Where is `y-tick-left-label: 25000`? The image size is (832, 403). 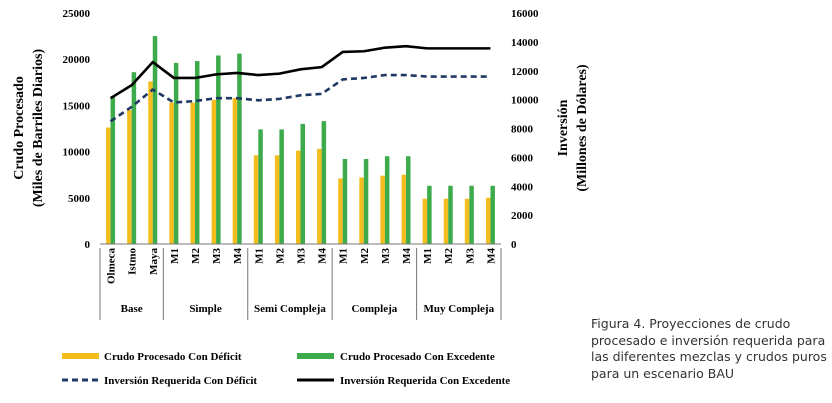 y-tick-left-label: 25000 is located at coordinates (77, 14).